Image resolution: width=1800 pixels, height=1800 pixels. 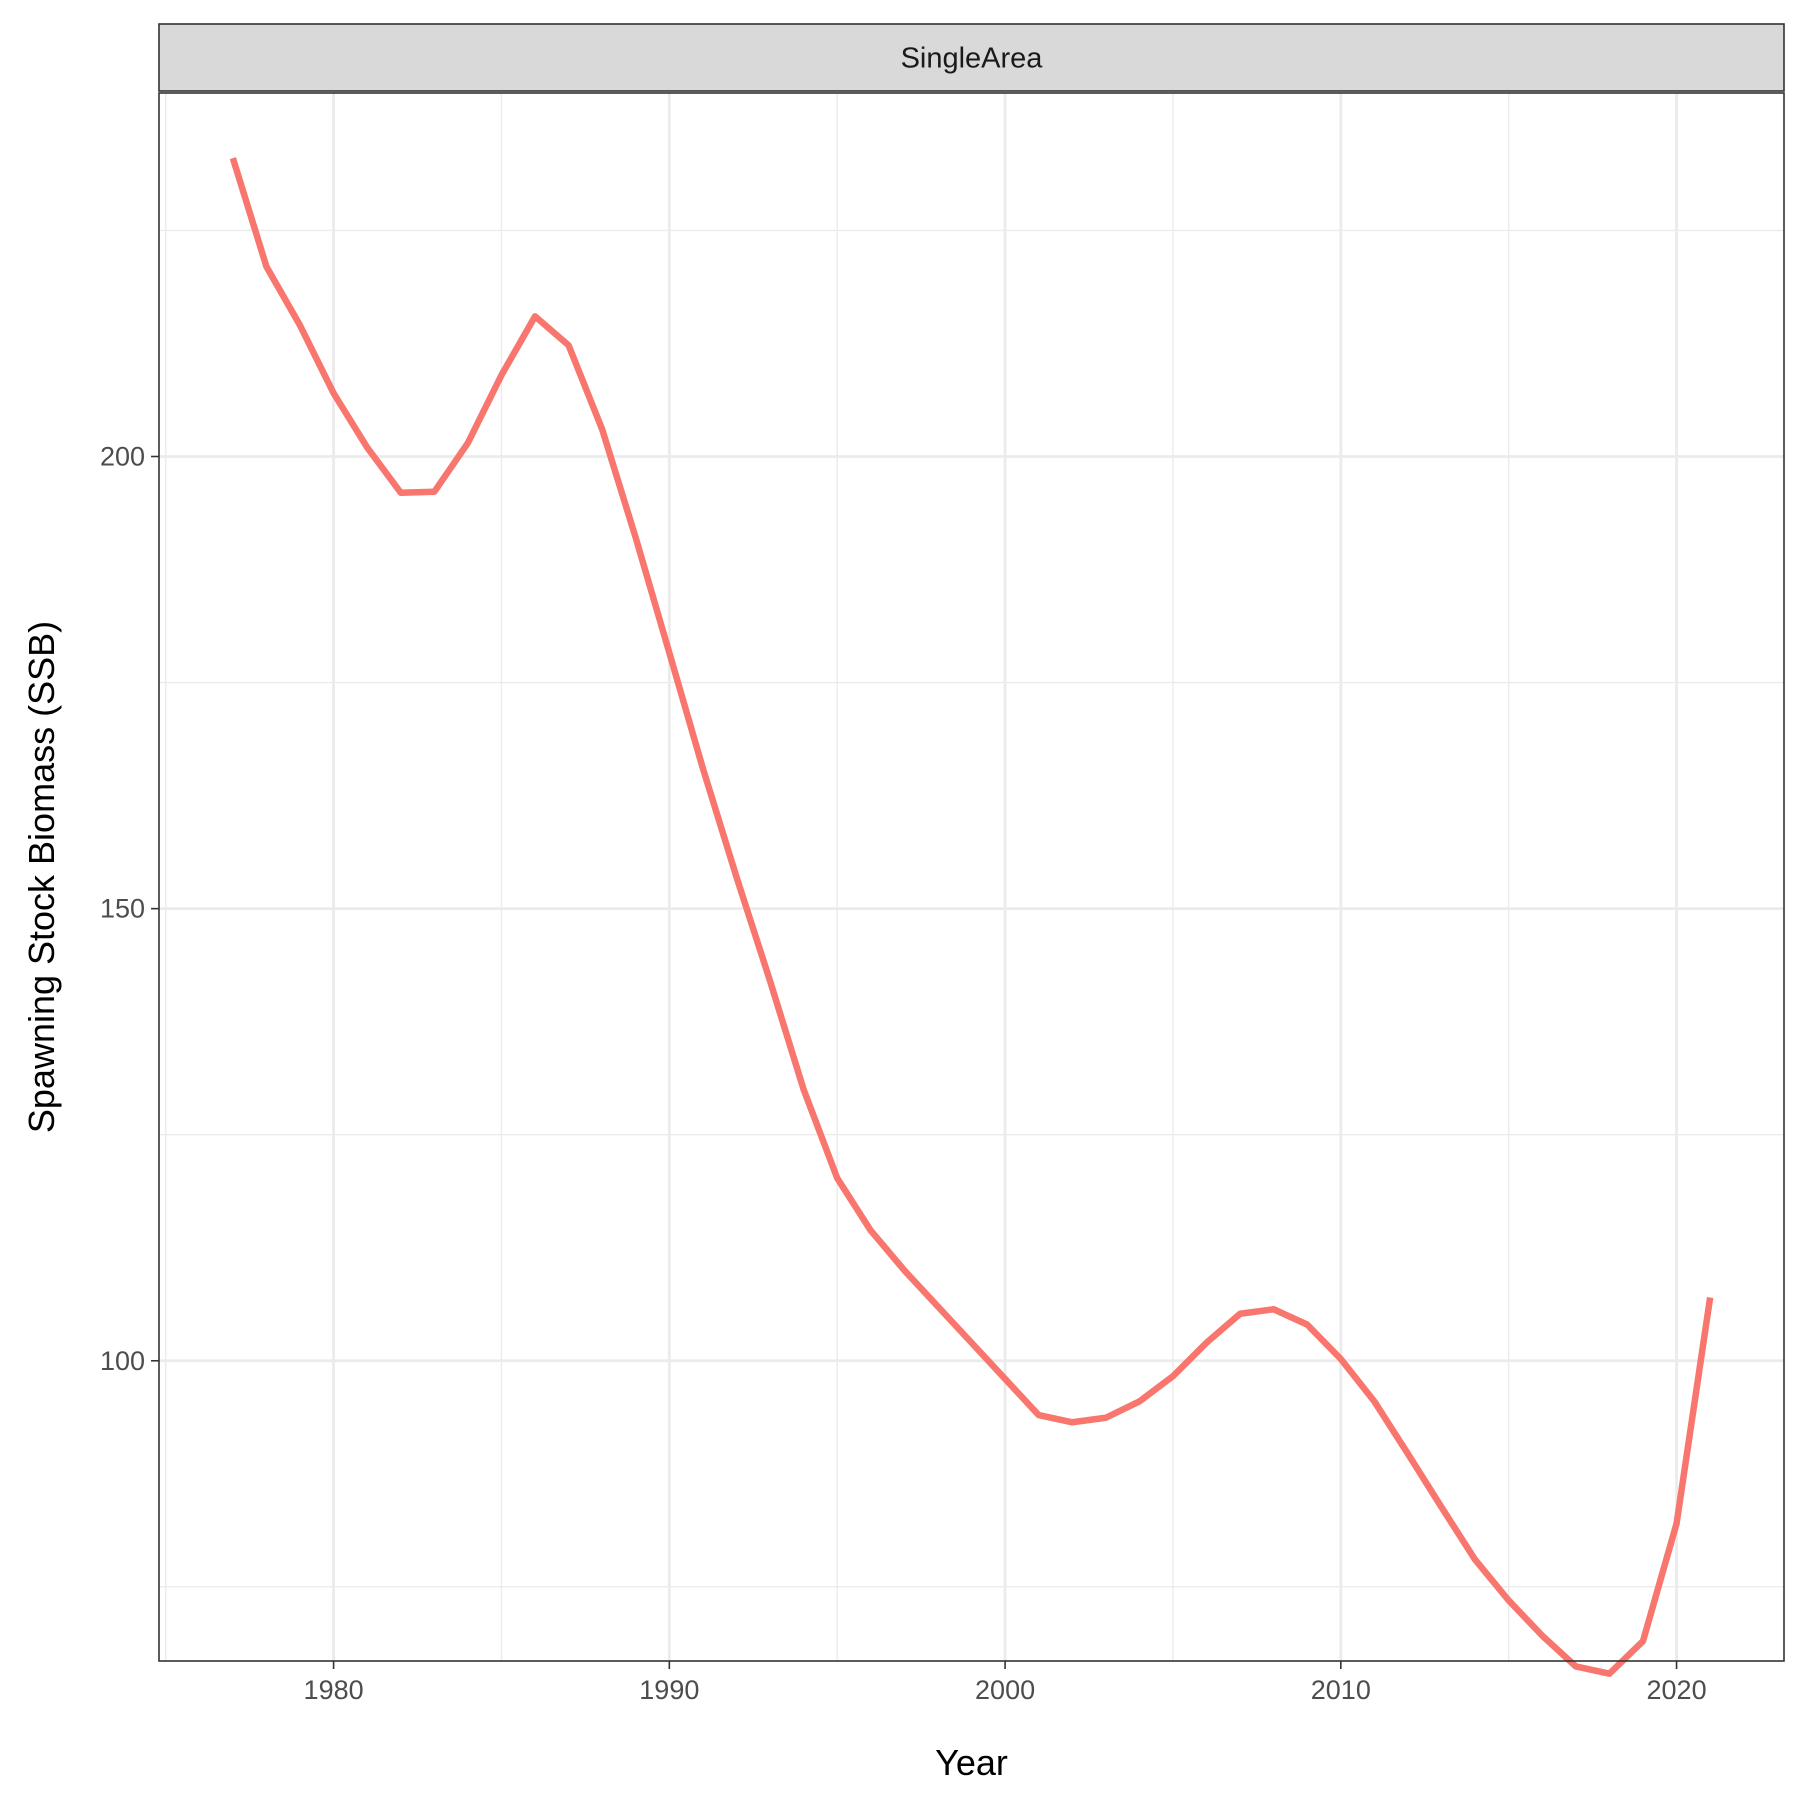 I want to click on x-tick-label: 1990, so click(x=669, y=1690).